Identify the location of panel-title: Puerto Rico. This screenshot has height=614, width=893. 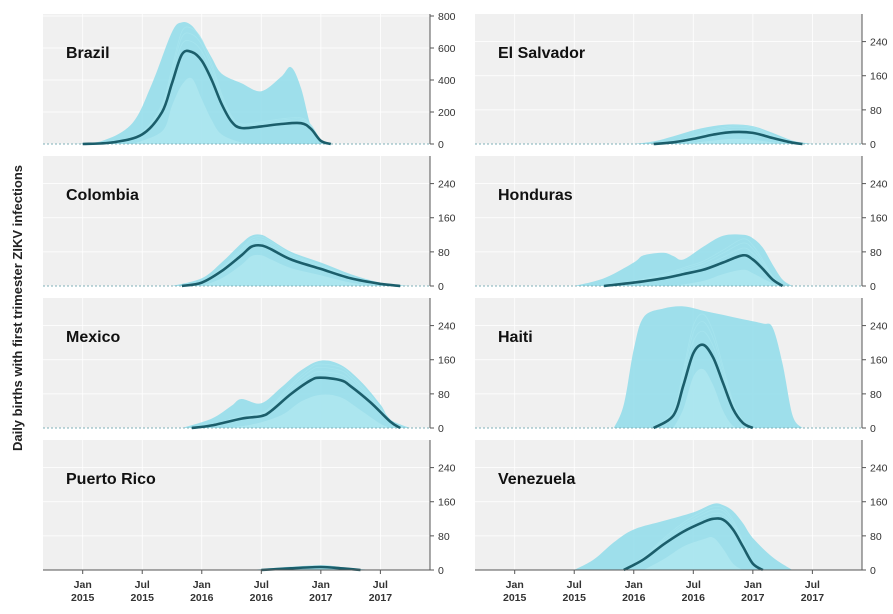
(111, 479).